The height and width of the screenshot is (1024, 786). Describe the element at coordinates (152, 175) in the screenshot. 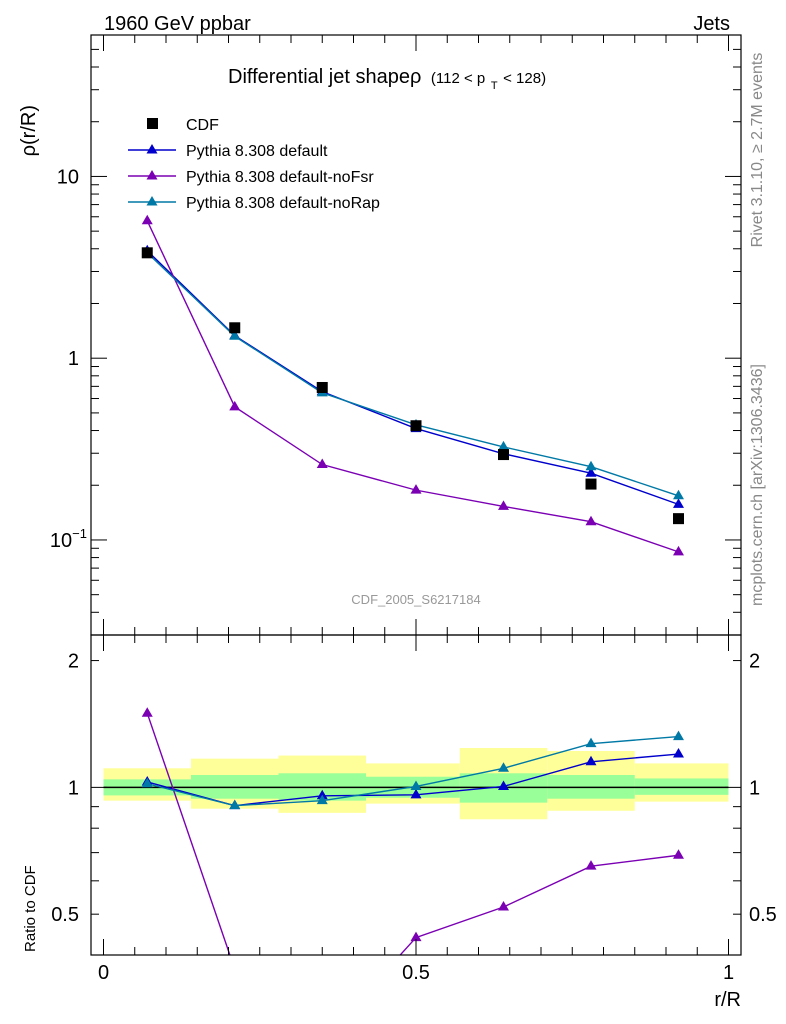

I see `legend-marker-nofsr` at that location.